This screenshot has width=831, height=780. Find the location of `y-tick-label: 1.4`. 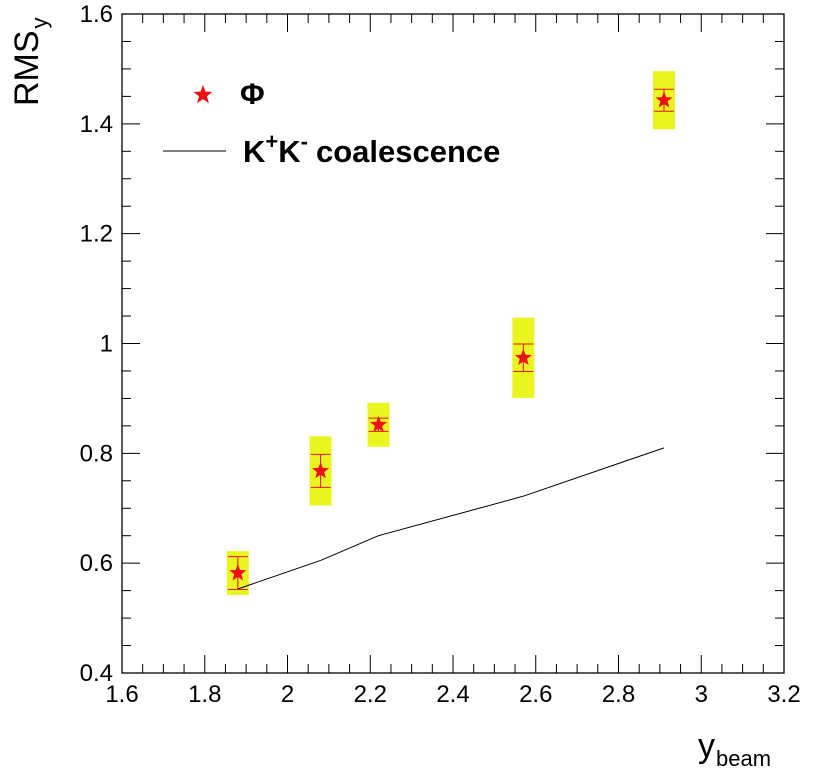

y-tick-label: 1.4 is located at coordinates (96, 124).